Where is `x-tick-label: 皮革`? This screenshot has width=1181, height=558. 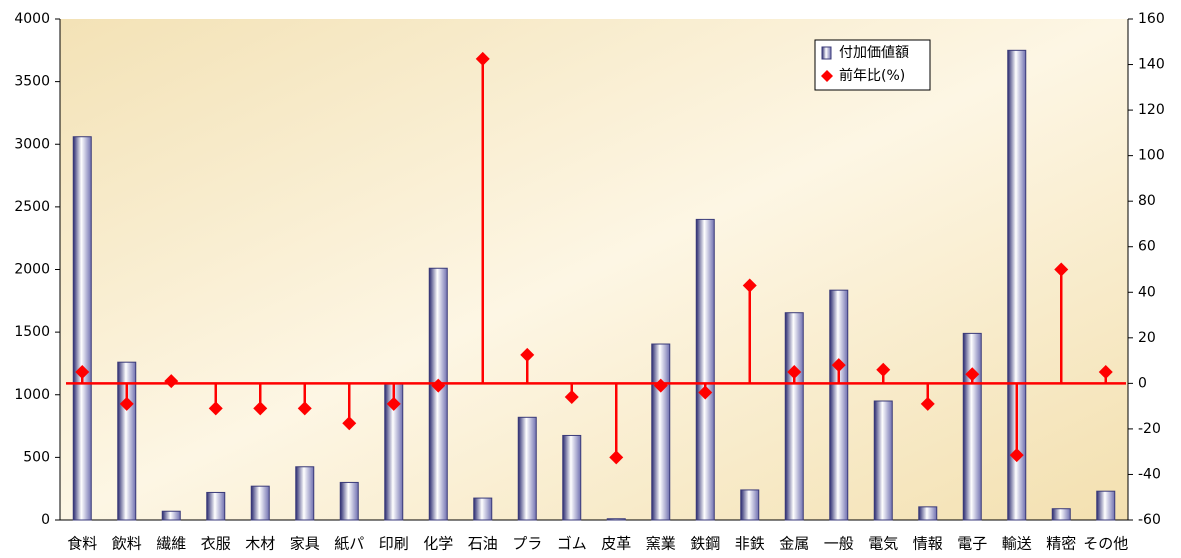
x-tick-label: 皮革 is located at coordinates (616, 544).